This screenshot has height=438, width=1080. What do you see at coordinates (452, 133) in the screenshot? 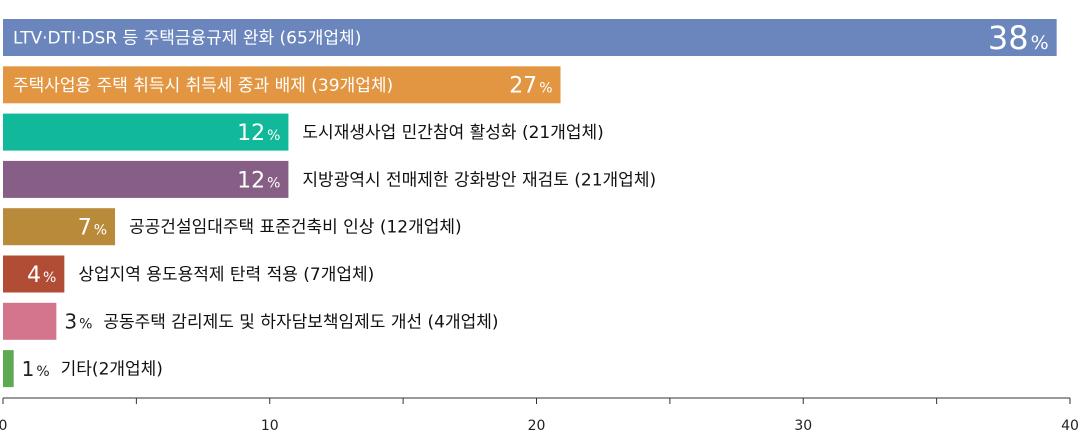
I see `category-label-3: 도시재생사업 민간참여 활성화 (21개업체)` at bounding box center [452, 133].